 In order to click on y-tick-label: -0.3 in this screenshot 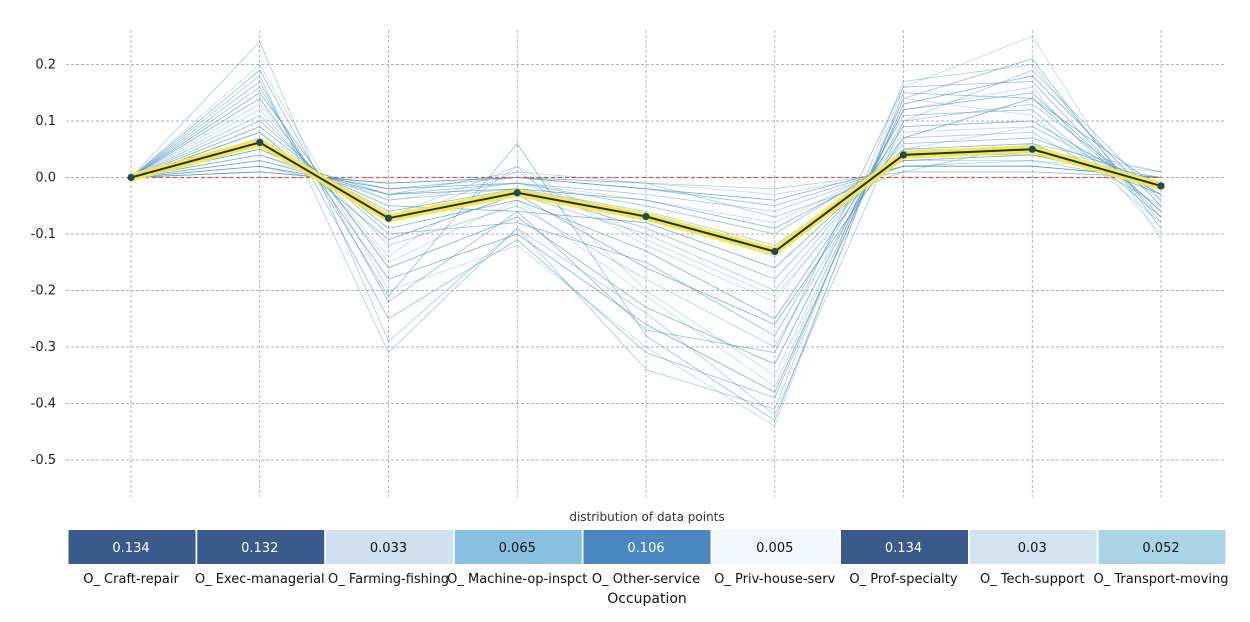, I will do `click(43, 347)`.